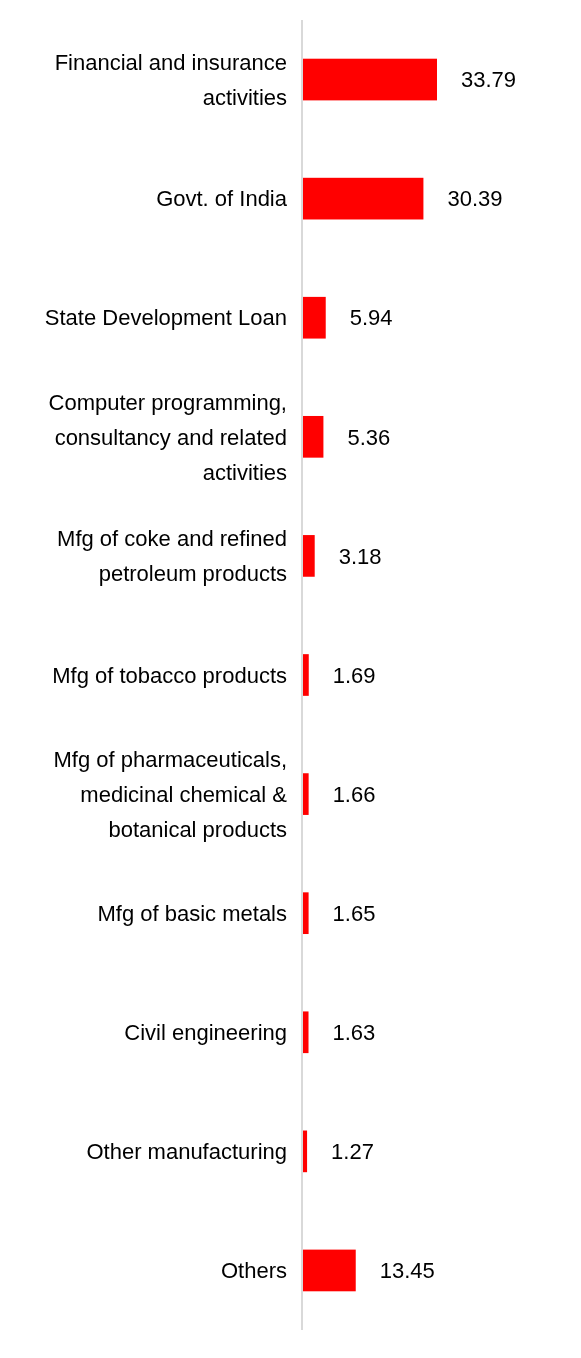 This screenshot has width=581, height=1358. What do you see at coordinates (371, 318) in the screenshot?
I see `data-label: 5.94` at bounding box center [371, 318].